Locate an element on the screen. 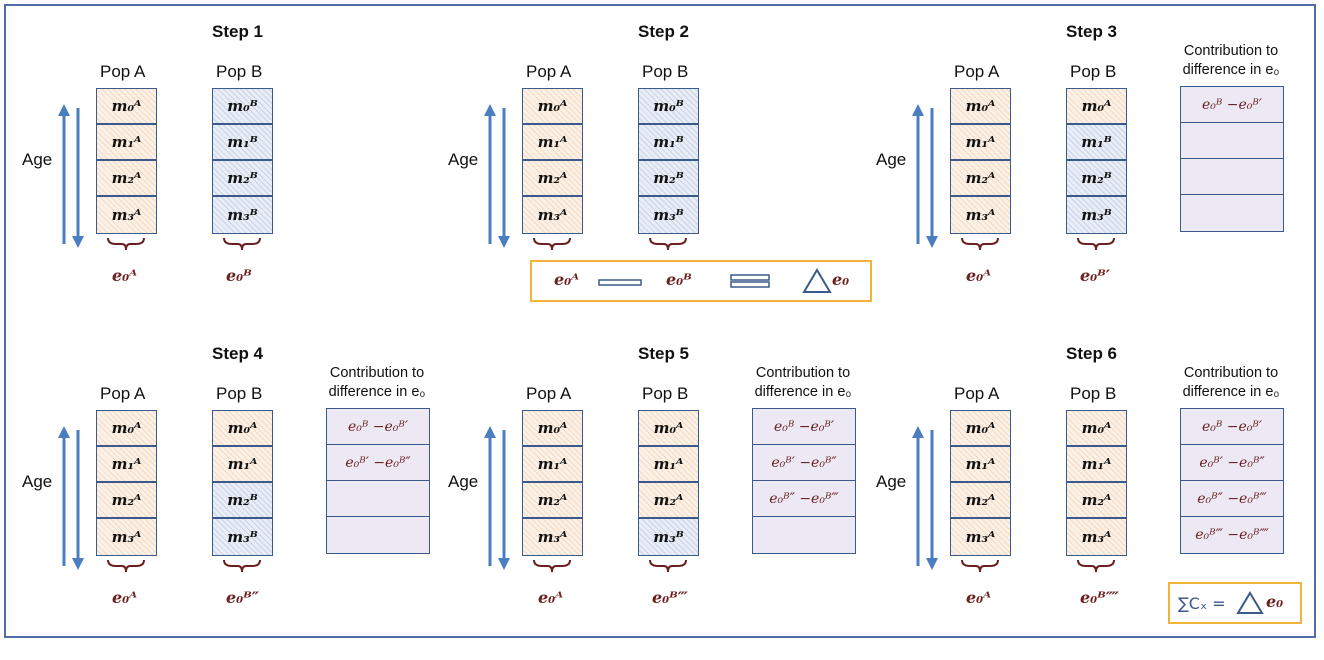  pop-b-column: m₀ᴮ m₁ᴮ m₂ᴮ m₃ᴮ is located at coordinates (668, 161).